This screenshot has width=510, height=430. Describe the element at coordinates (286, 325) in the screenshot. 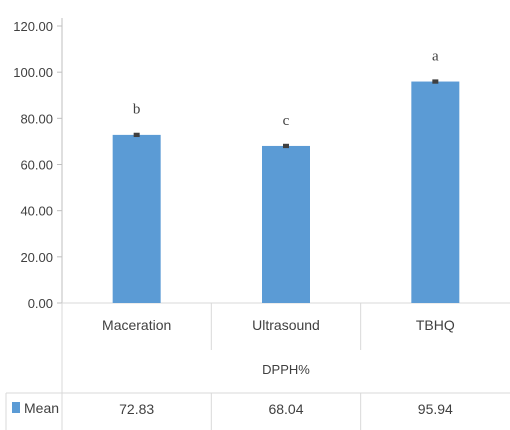

I see `category-label: Ultrasound` at that location.